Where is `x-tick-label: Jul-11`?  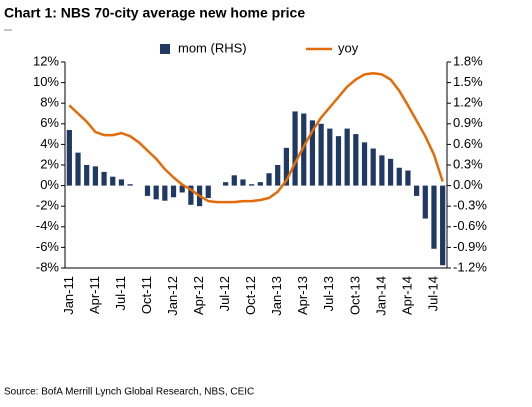 x-tick-label: Jul-11 is located at coordinates (120, 293).